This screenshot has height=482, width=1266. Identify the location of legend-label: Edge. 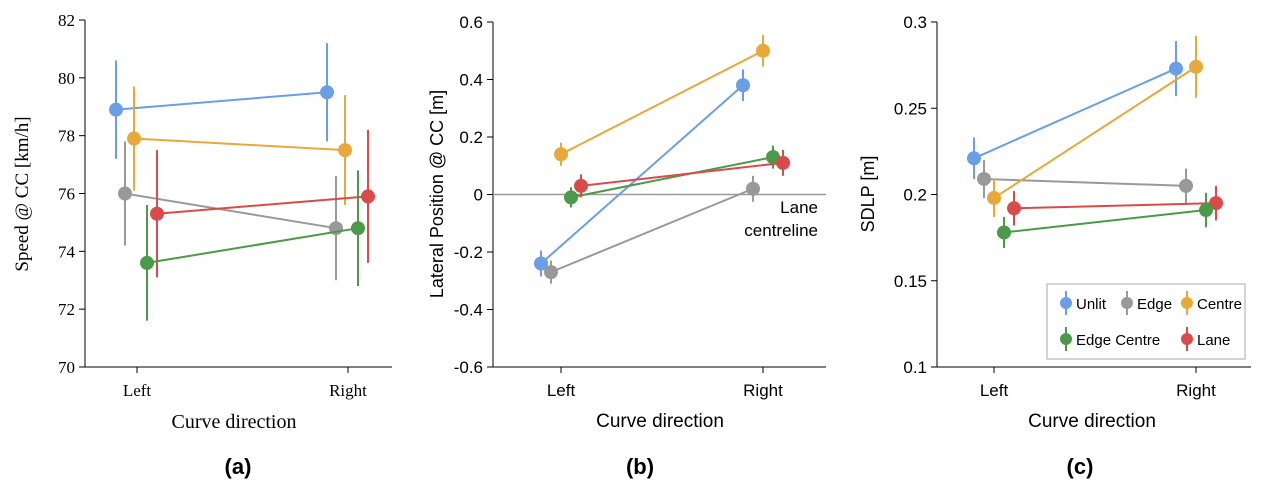
(1154, 304).